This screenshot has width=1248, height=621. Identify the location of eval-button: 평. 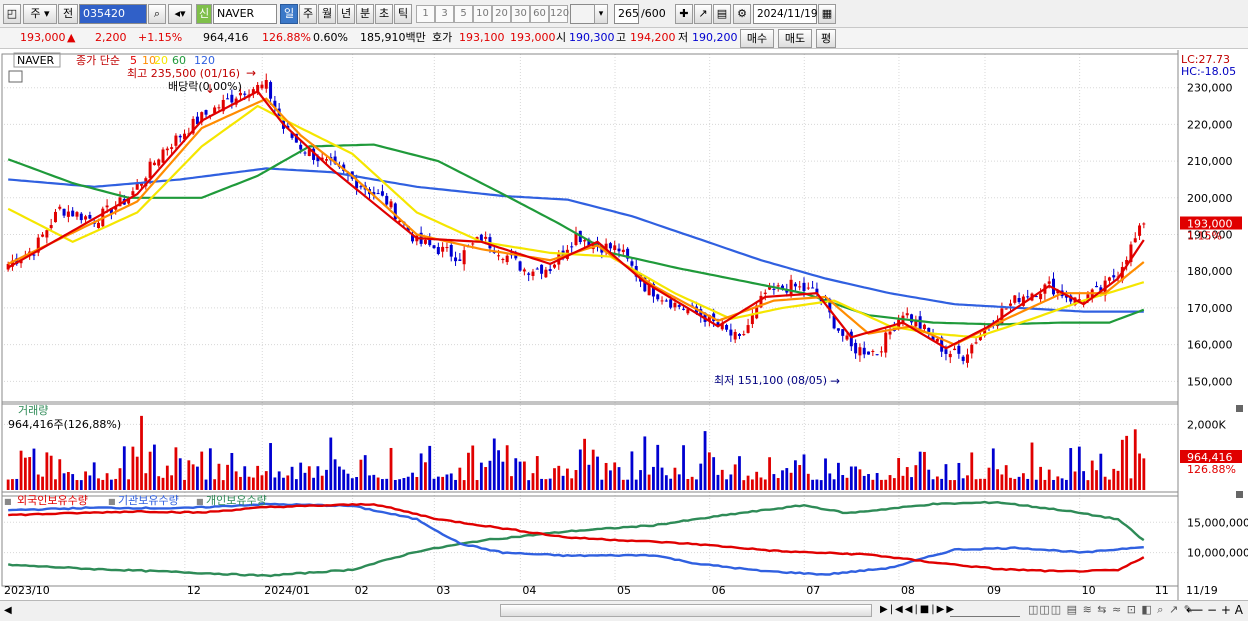
(826, 38).